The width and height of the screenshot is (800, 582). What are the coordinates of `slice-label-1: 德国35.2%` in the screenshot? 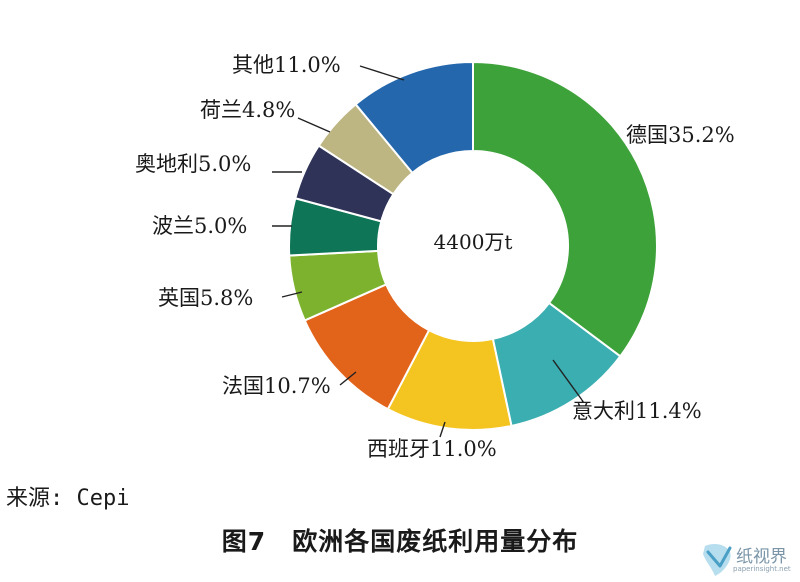 It's located at (680, 135).